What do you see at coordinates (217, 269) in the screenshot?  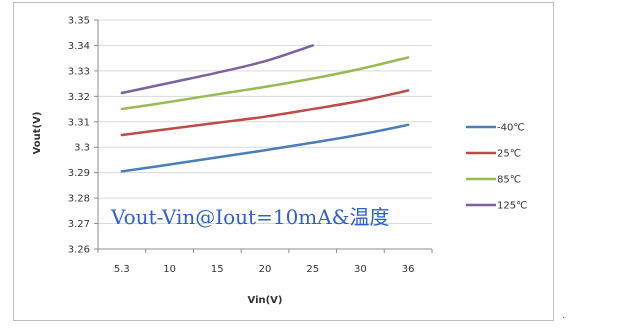 I see `x-tick-label: 15` at bounding box center [217, 269].